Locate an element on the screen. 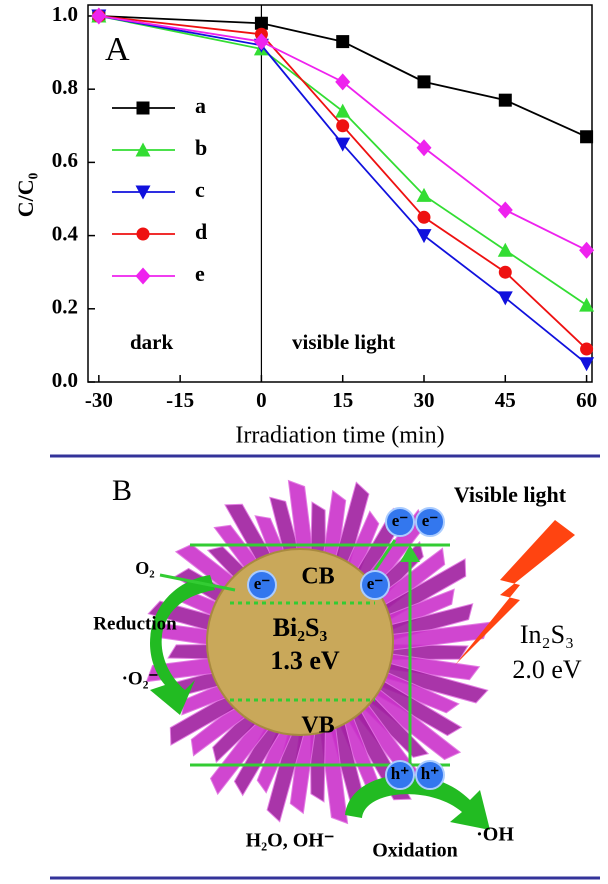 This screenshot has width=608, height=884. o2-arrow is located at coordinates (197, 582).